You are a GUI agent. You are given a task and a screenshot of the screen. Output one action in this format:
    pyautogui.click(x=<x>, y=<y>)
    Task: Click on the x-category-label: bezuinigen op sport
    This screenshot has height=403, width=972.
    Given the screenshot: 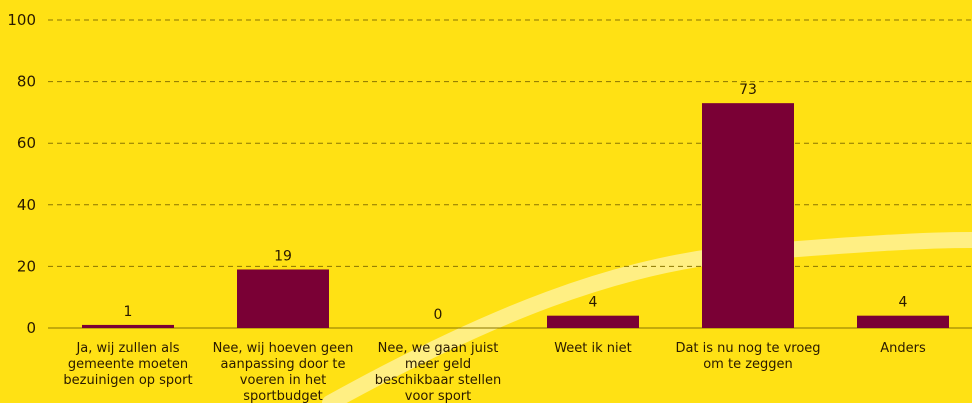 What is the action you would take?
    pyautogui.click(x=127, y=380)
    